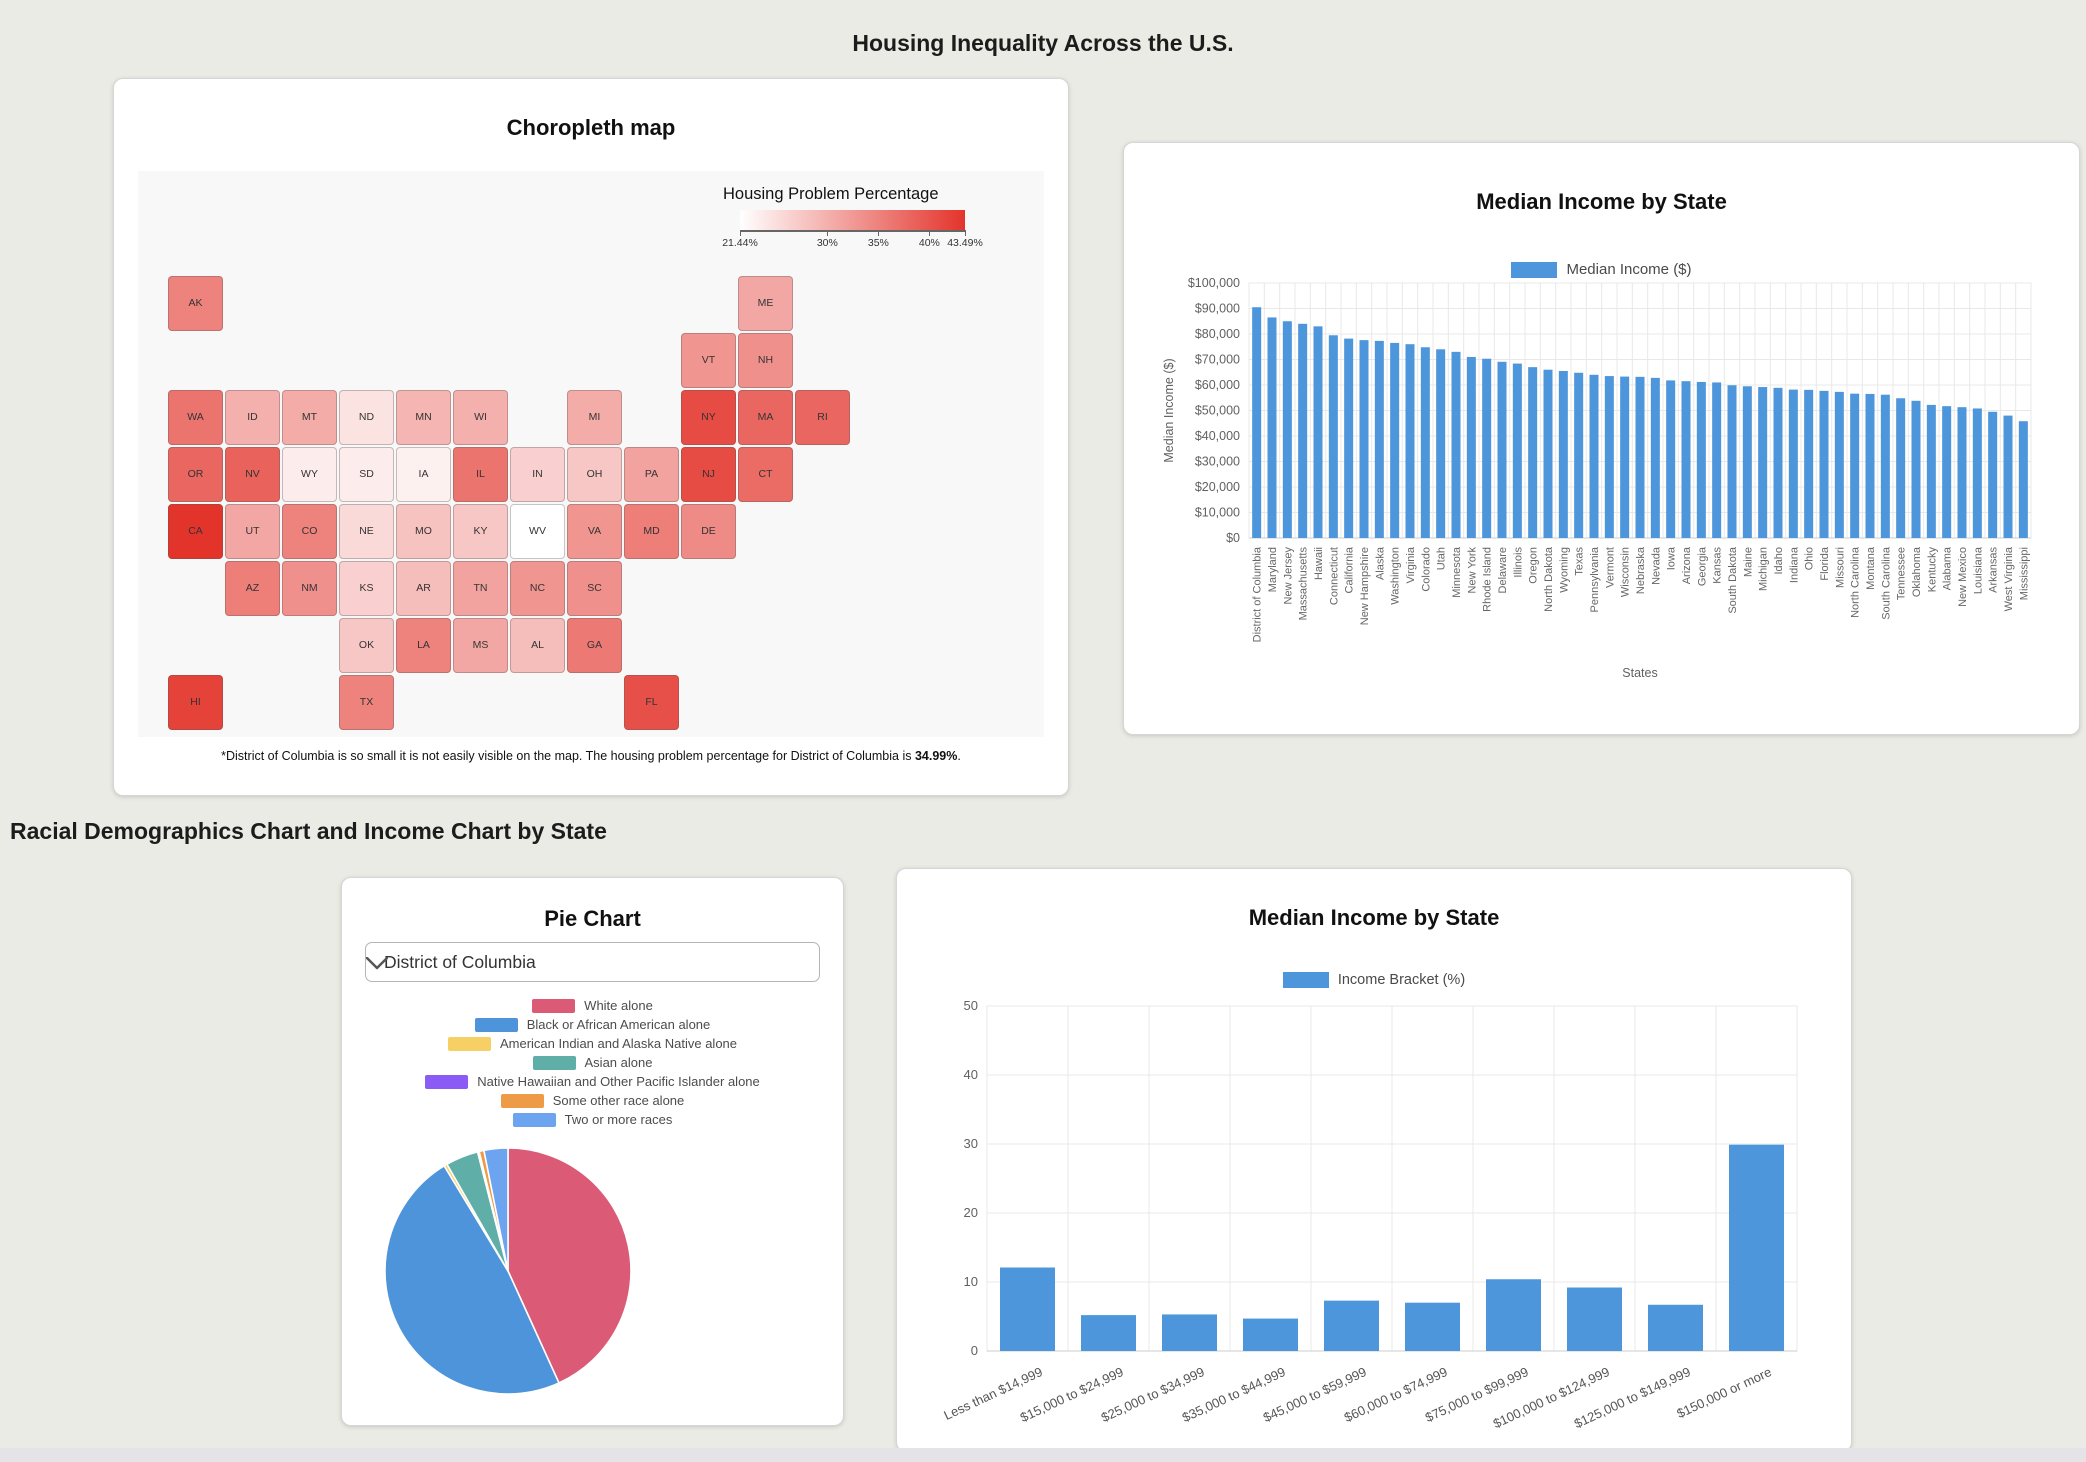 This screenshot has width=2086, height=1462. I want to click on state-tile-WI: WI, so click(480, 417).